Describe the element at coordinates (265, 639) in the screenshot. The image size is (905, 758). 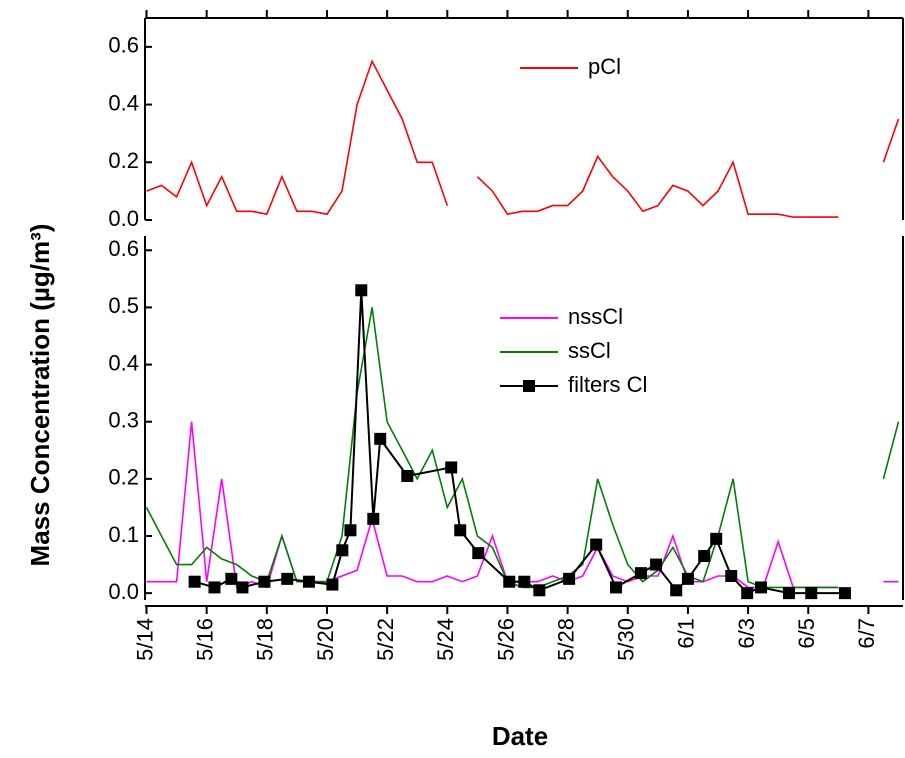
I see `x-tick-label: 5/18` at that location.